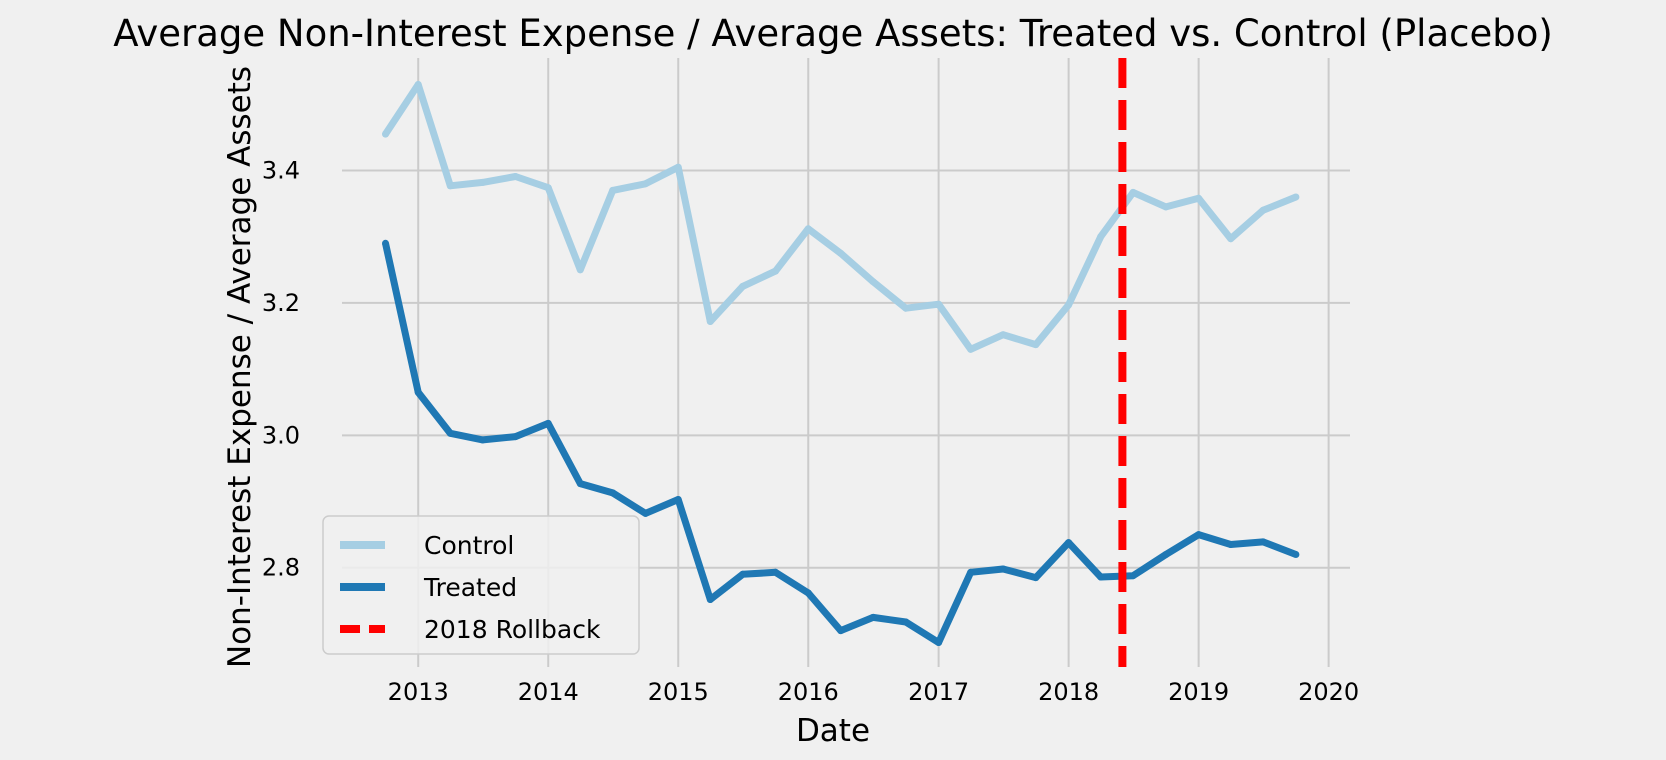  What do you see at coordinates (833, 731) in the screenshot?
I see `x-axis-label: Date` at bounding box center [833, 731].